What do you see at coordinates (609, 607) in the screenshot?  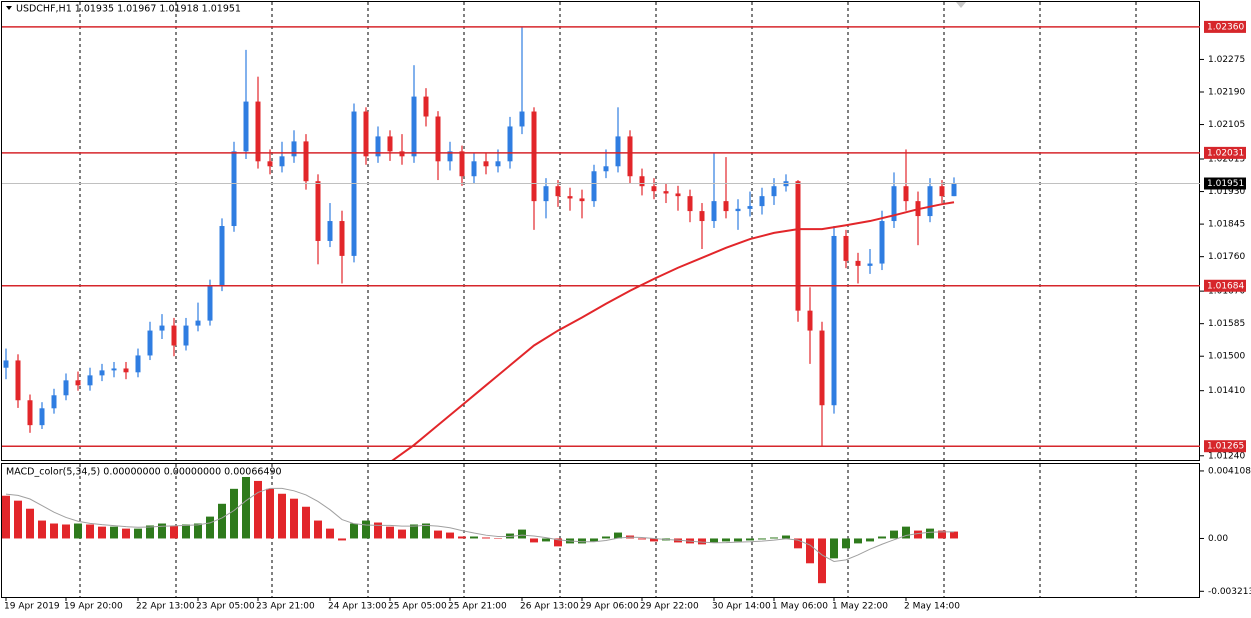 I see `x-tick-label: 29 Apr 06:00` at bounding box center [609, 607].